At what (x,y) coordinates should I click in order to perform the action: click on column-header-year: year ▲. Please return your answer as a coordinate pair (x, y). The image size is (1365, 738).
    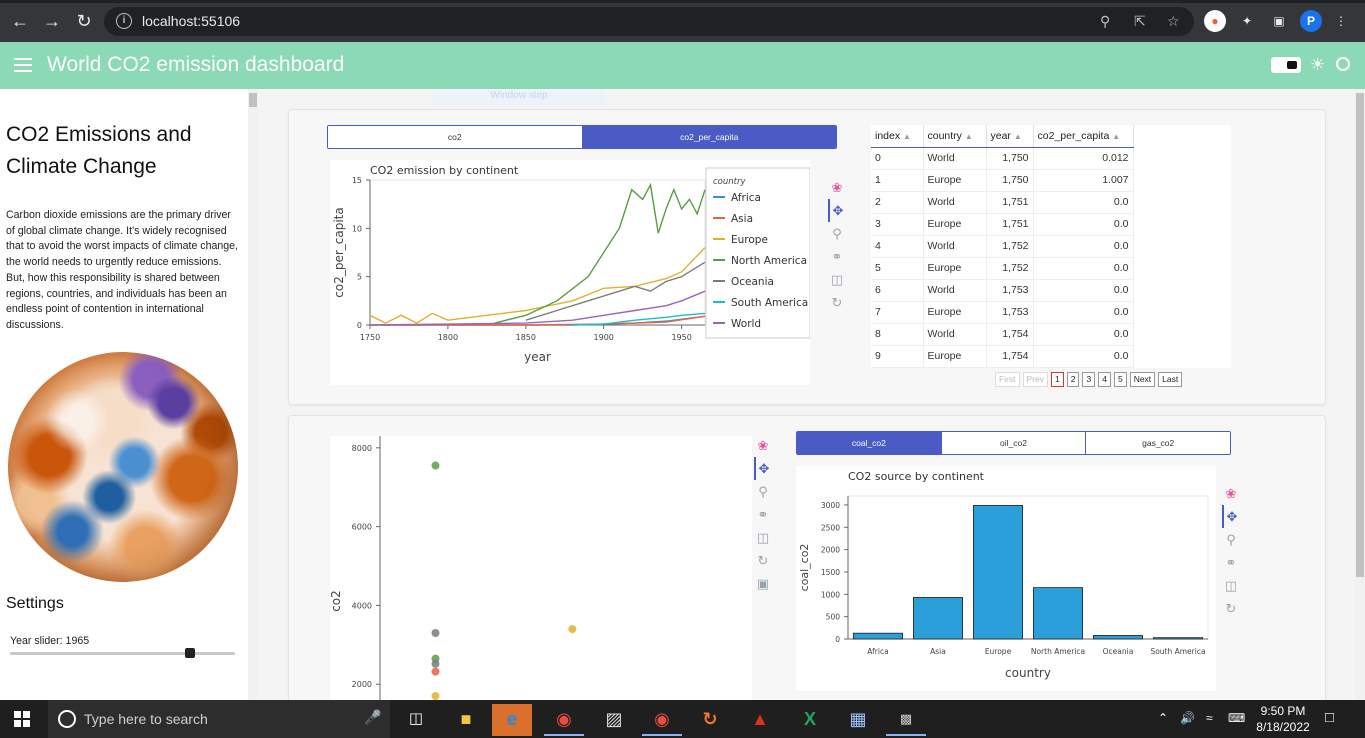
    Looking at the image, I should click on (1010, 136).